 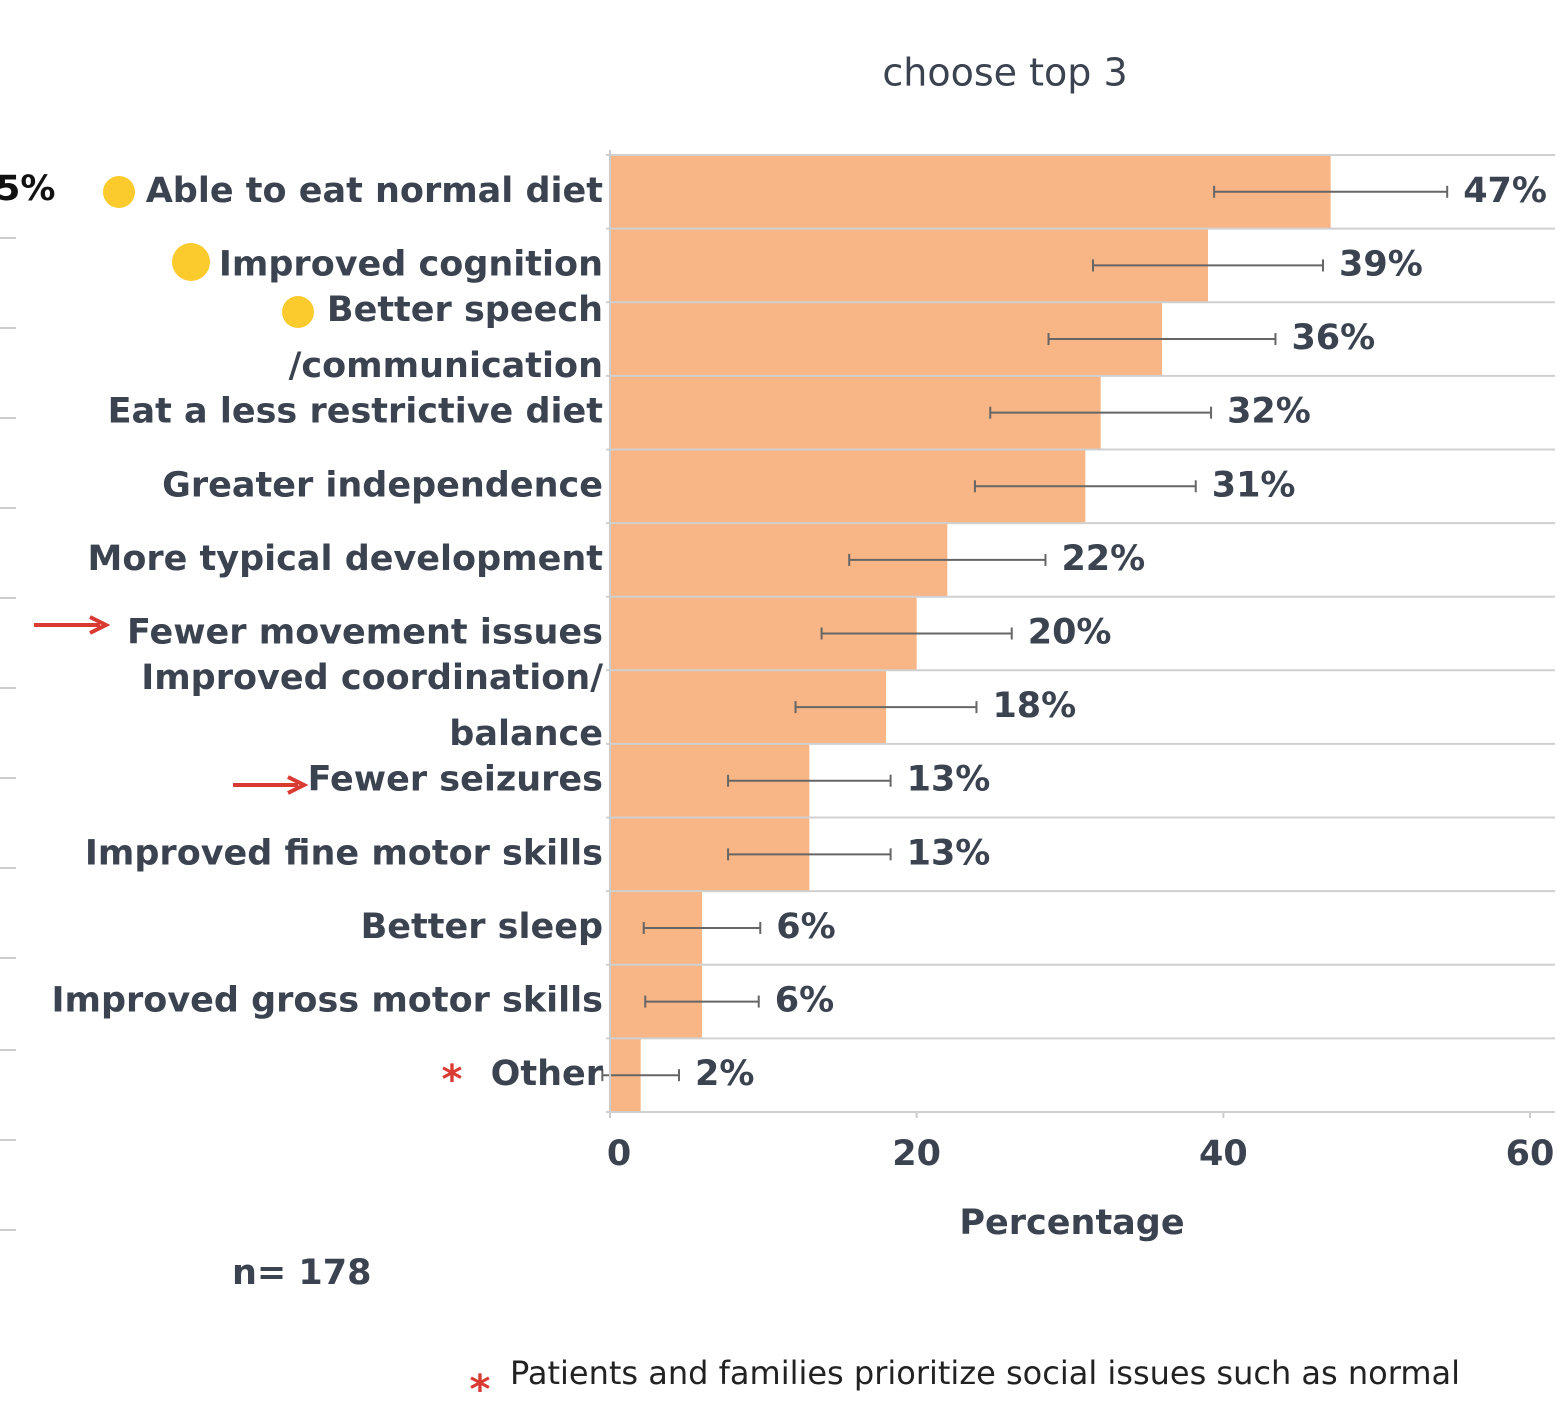 What do you see at coordinates (1034, 706) in the screenshot?
I see `value-label: 18%` at bounding box center [1034, 706].